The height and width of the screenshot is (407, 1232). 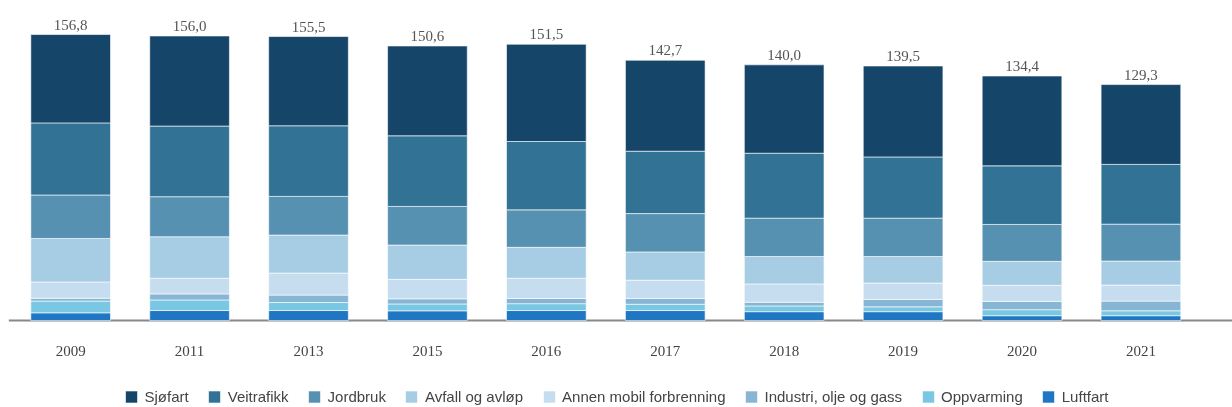 What do you see at coordinates (258, 396) in the screenshot?
I see `legend-label: Veitrafikk` at bounding box center [258, 396].